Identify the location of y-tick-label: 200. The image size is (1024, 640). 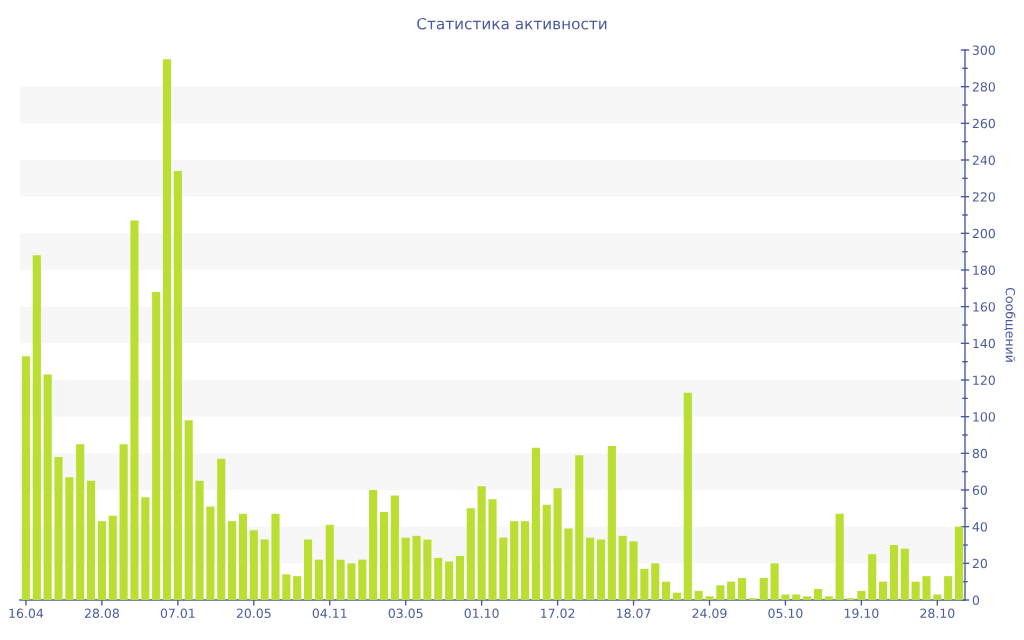
(983, 233).